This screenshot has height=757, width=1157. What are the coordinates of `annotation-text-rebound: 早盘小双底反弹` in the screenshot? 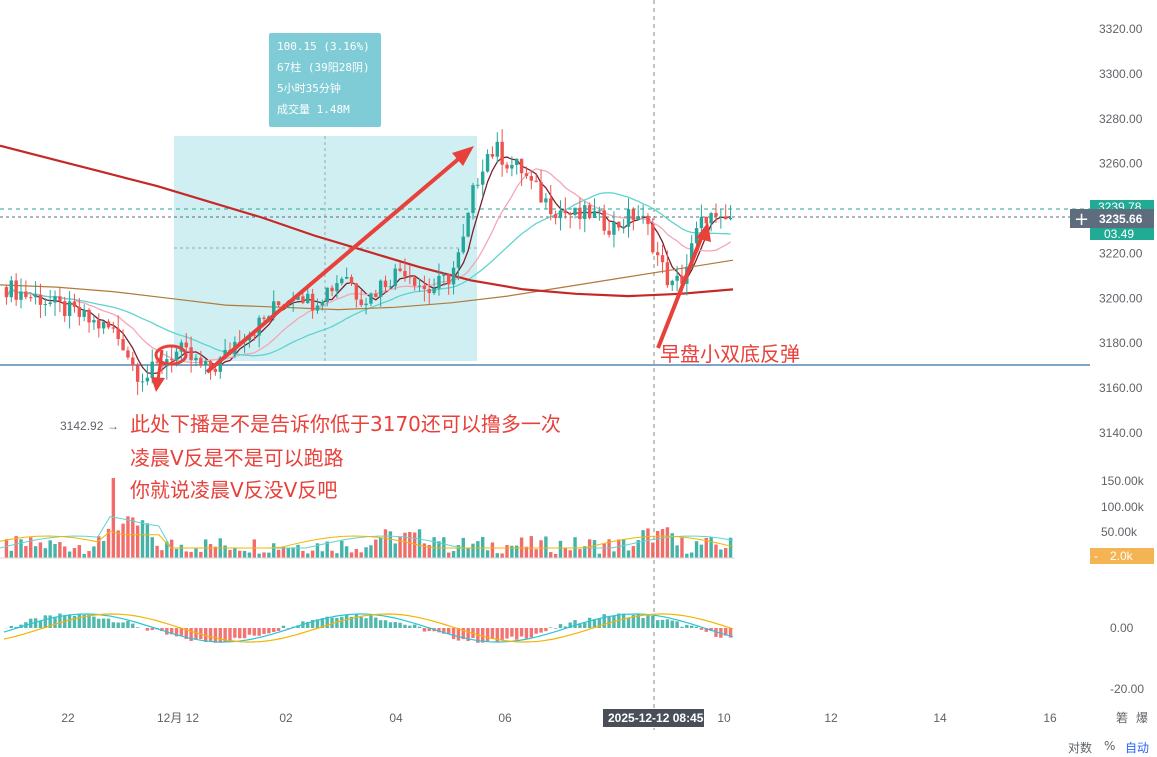 It's located at (730, 354).